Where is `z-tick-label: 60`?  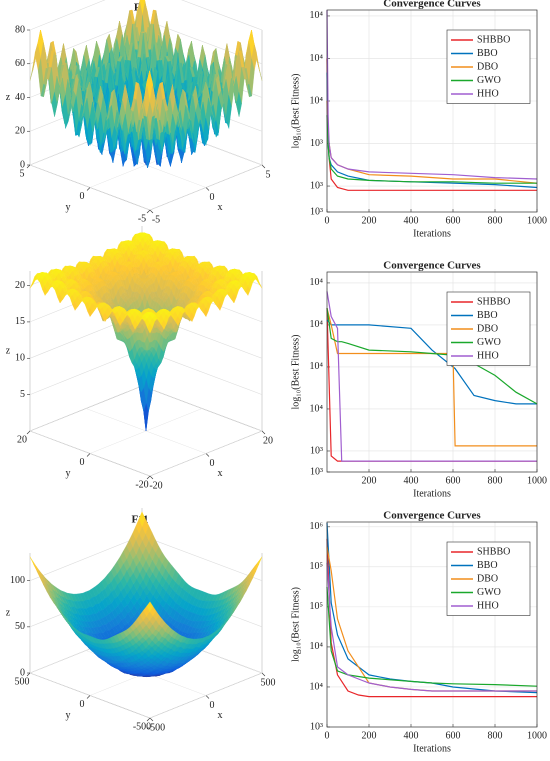
z-tick-label: 60 is located at coordinates (20, 63).